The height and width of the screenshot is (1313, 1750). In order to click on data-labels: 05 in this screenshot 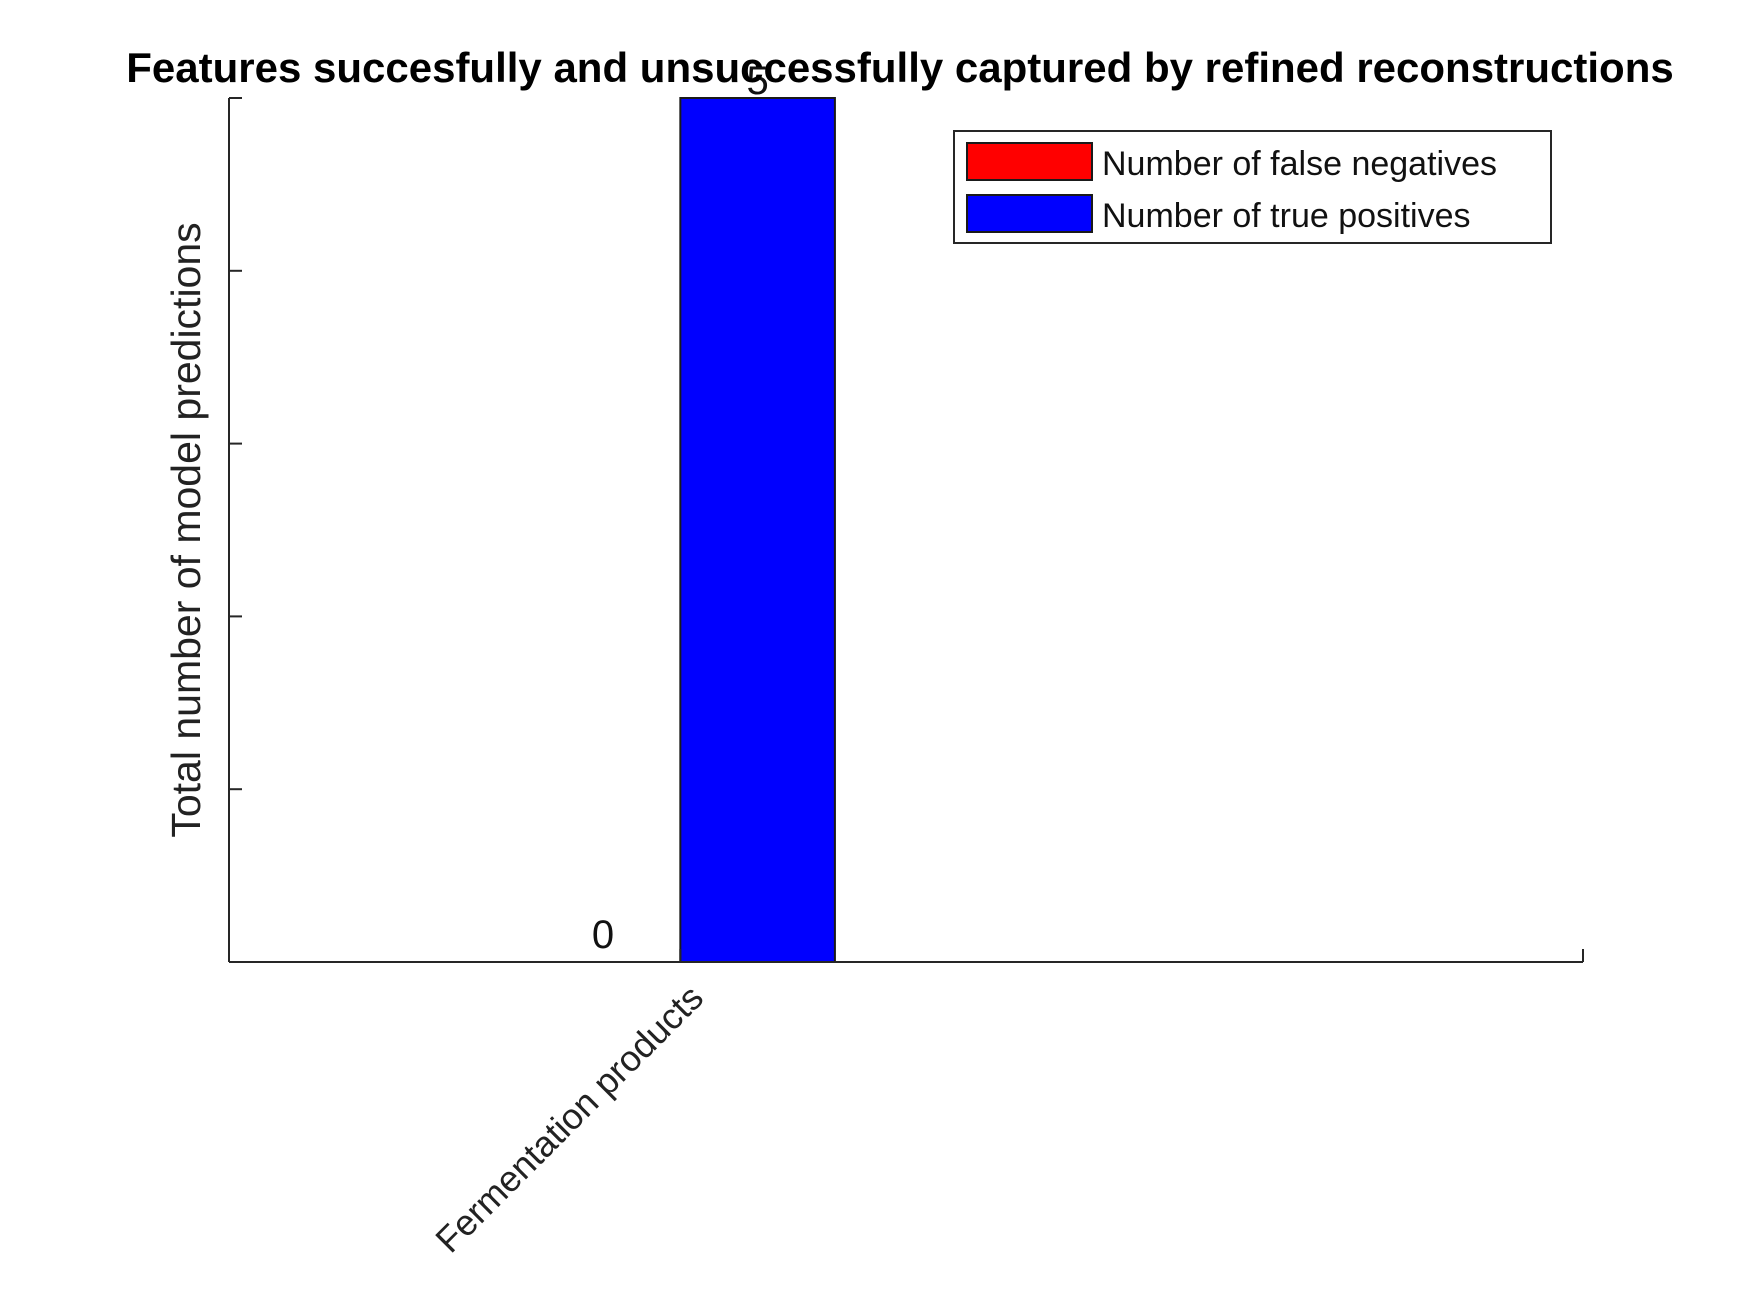, I will do `click(680, 508)`.